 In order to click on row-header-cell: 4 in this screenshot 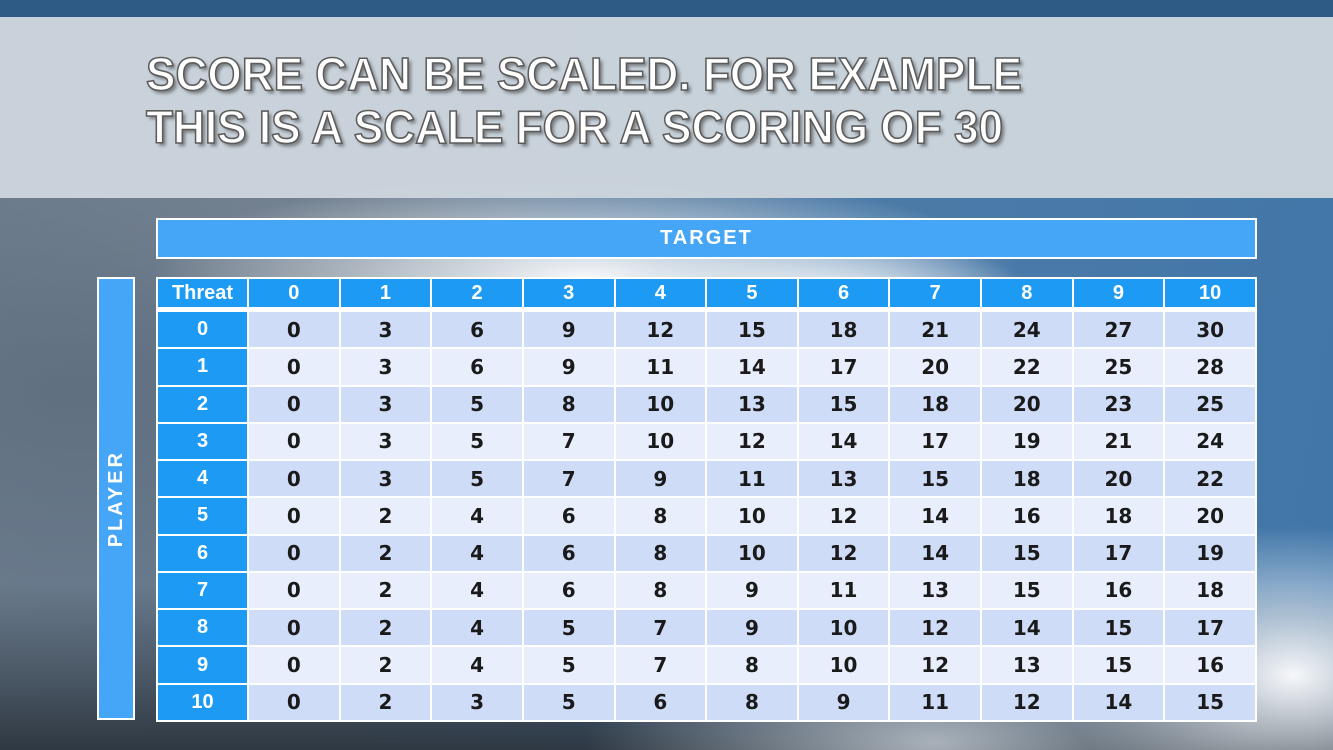, I will do `click(202, 479)`.